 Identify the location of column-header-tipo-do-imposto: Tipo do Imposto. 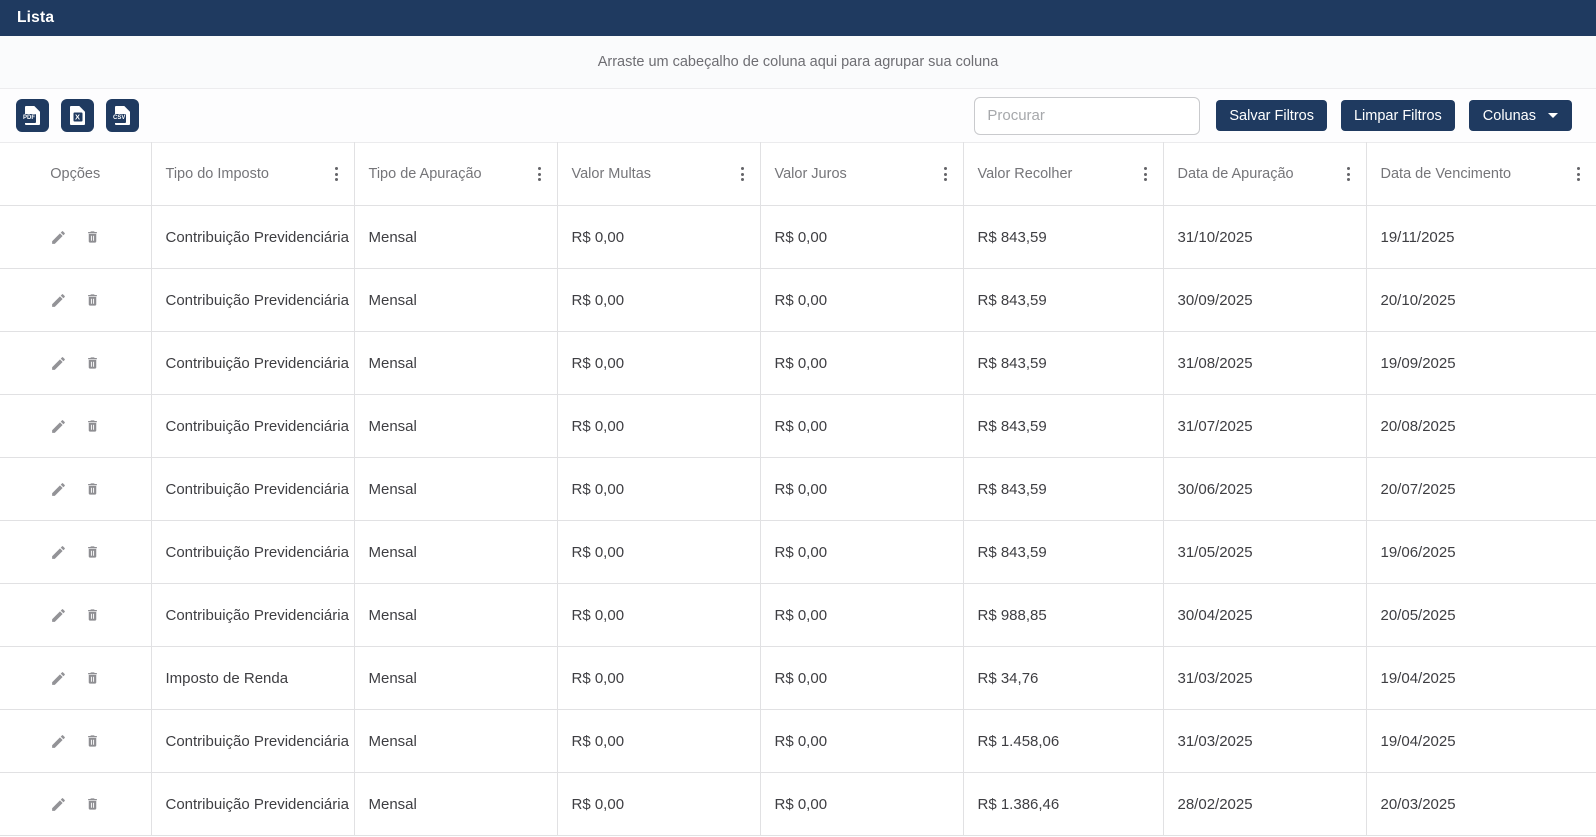
(253, 174).